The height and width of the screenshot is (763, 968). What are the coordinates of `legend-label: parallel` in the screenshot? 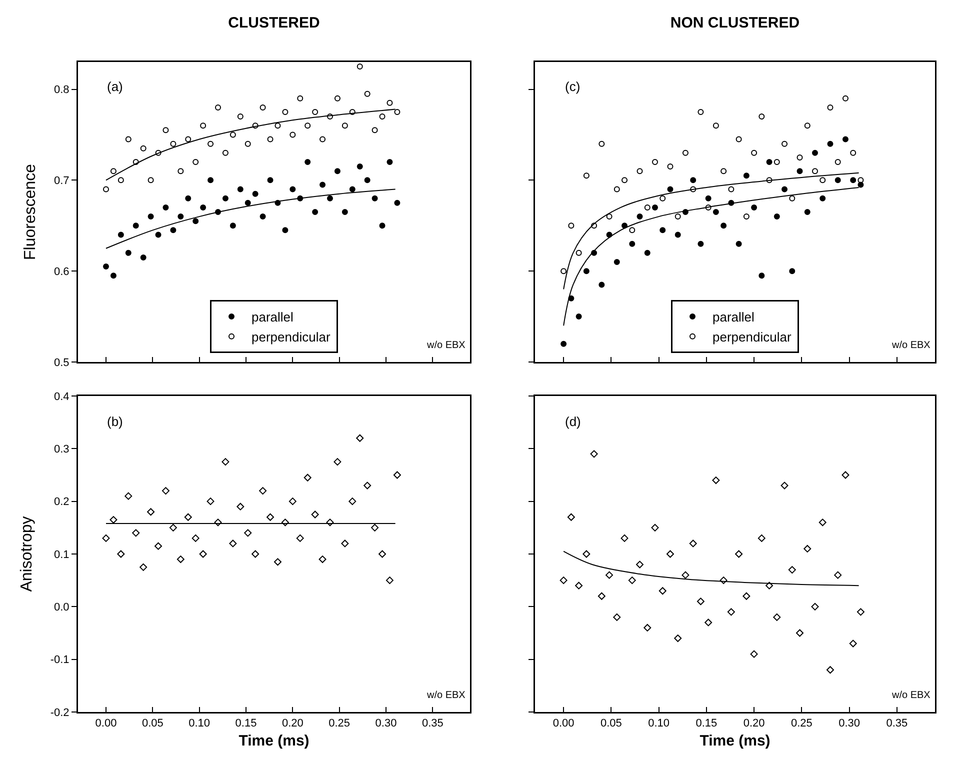 It's located at (273, 317).